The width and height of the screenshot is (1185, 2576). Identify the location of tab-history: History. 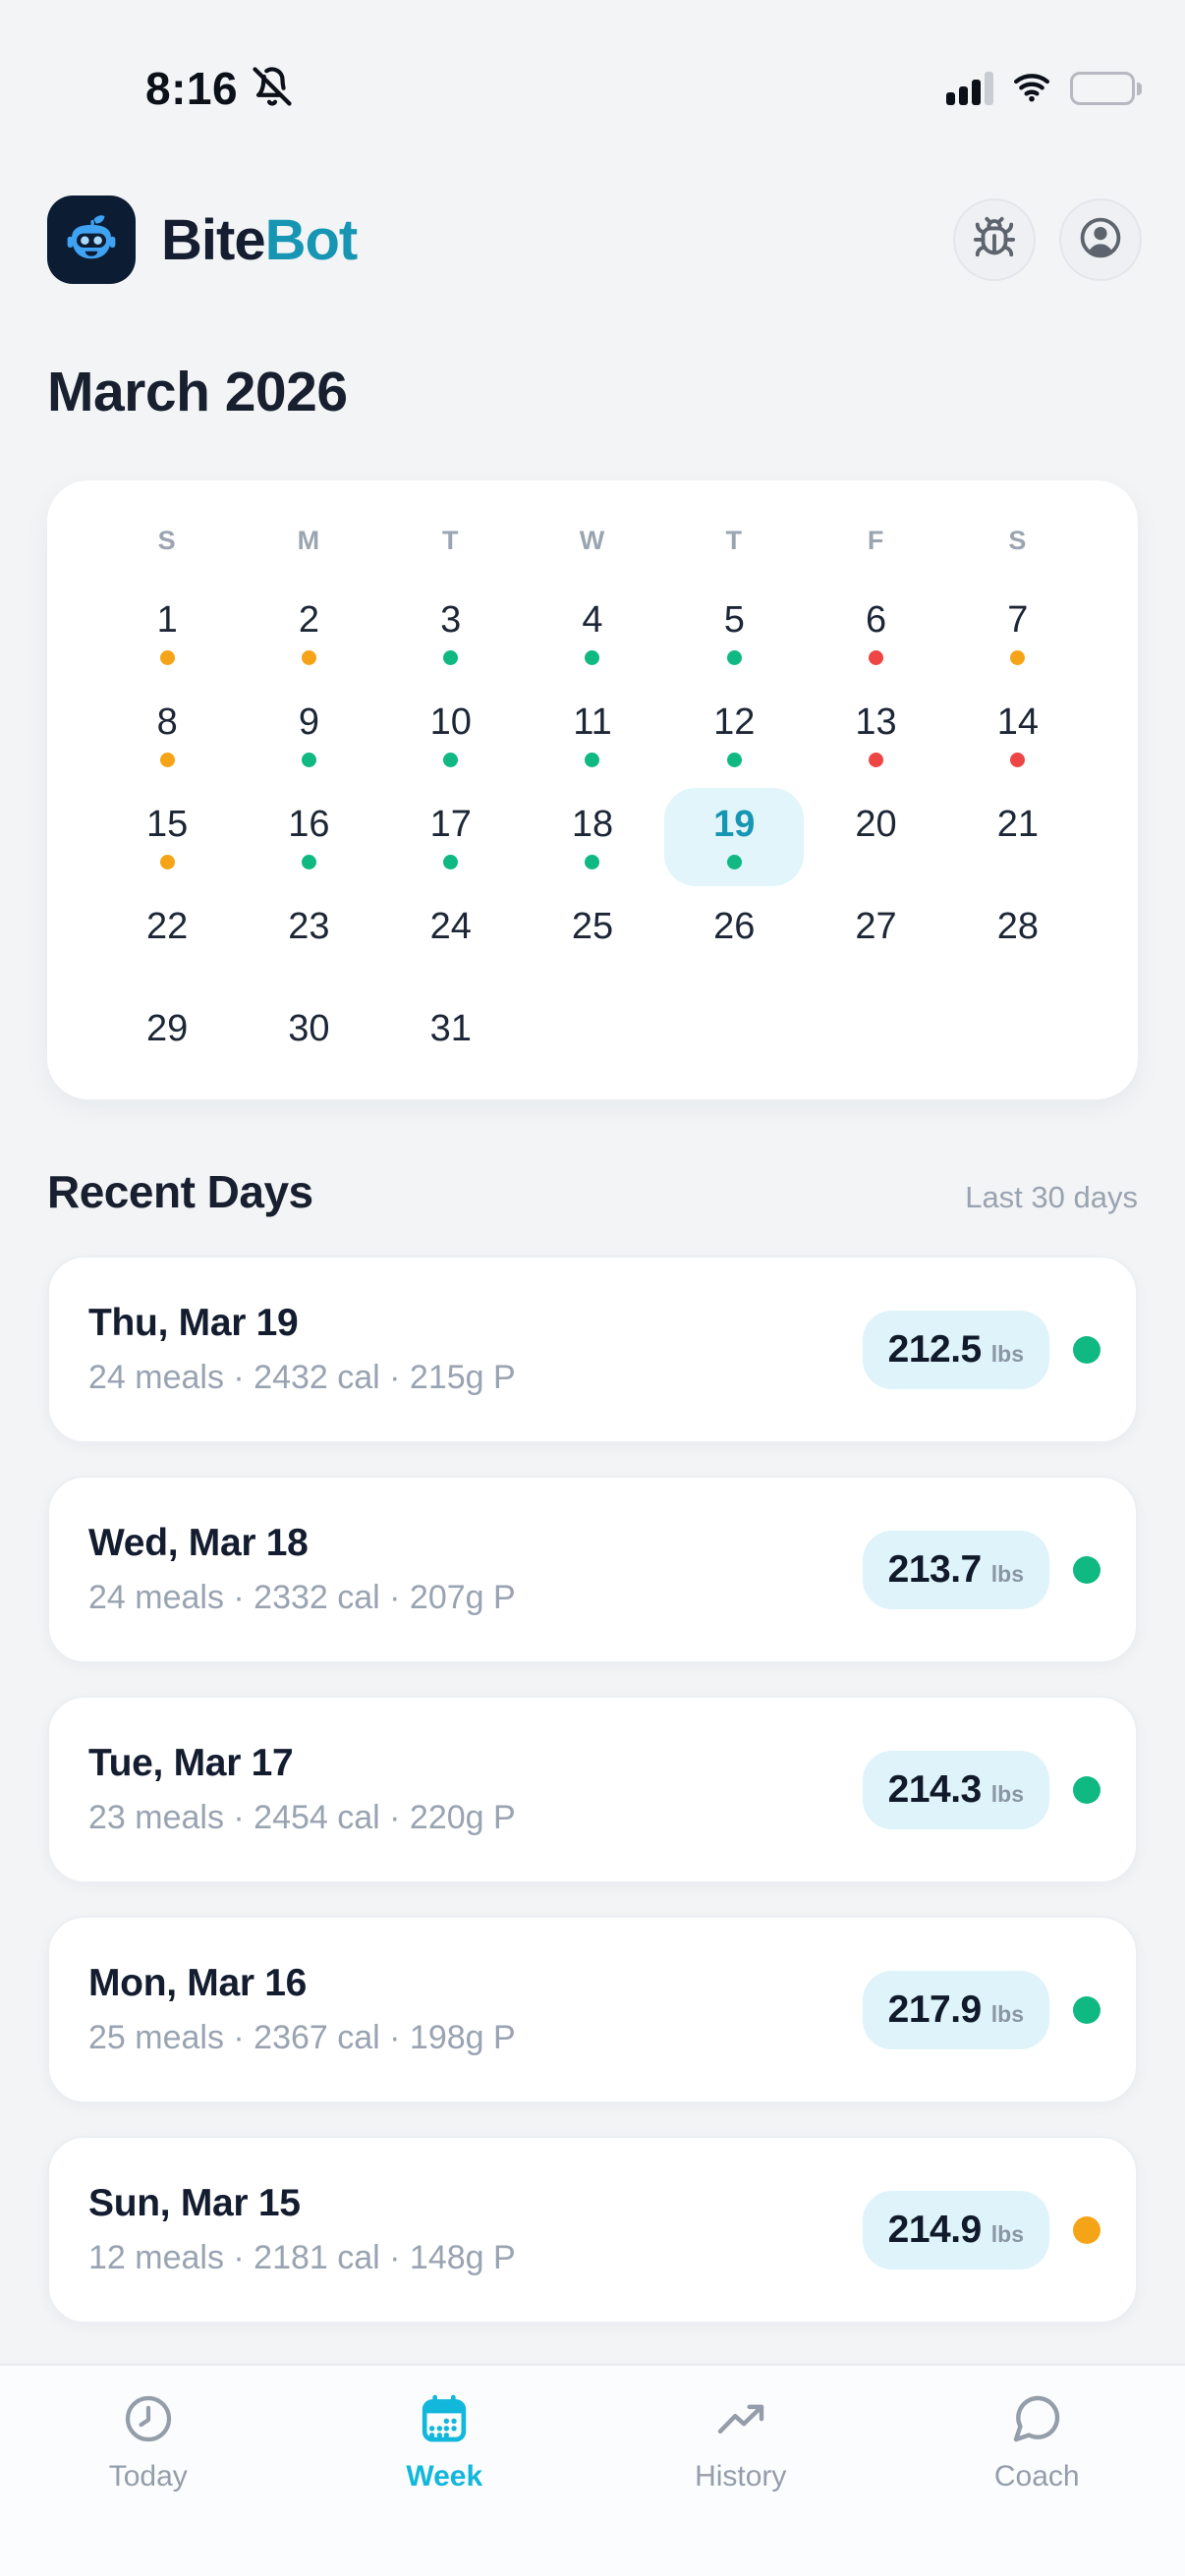
(741, 2442).